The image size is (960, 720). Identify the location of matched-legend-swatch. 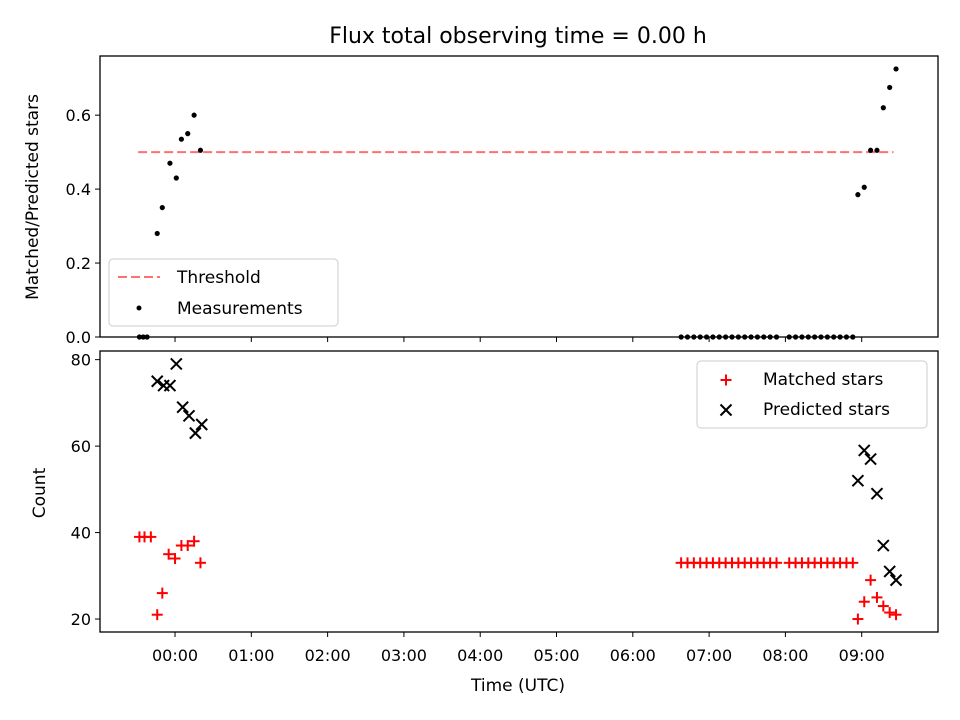
(726, 380).